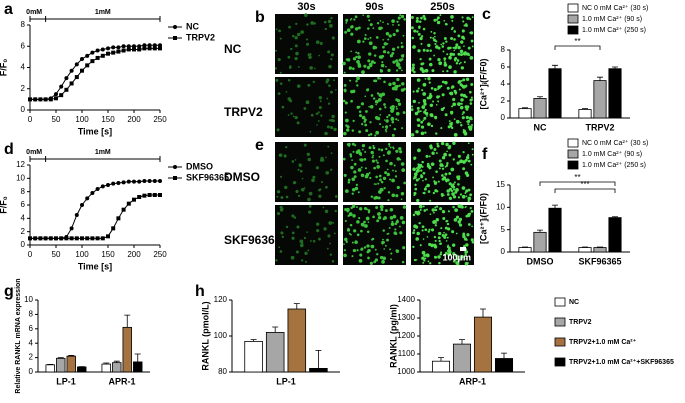  I want to click on y-tick-label: 4, so click(31, 342).